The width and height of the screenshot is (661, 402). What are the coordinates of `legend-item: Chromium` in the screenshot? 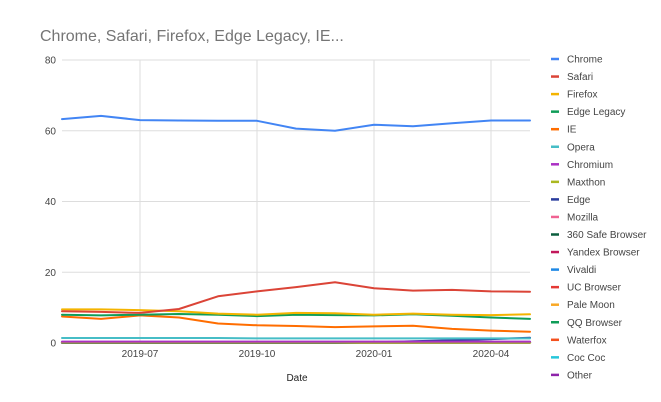 It's located at (582, 165).